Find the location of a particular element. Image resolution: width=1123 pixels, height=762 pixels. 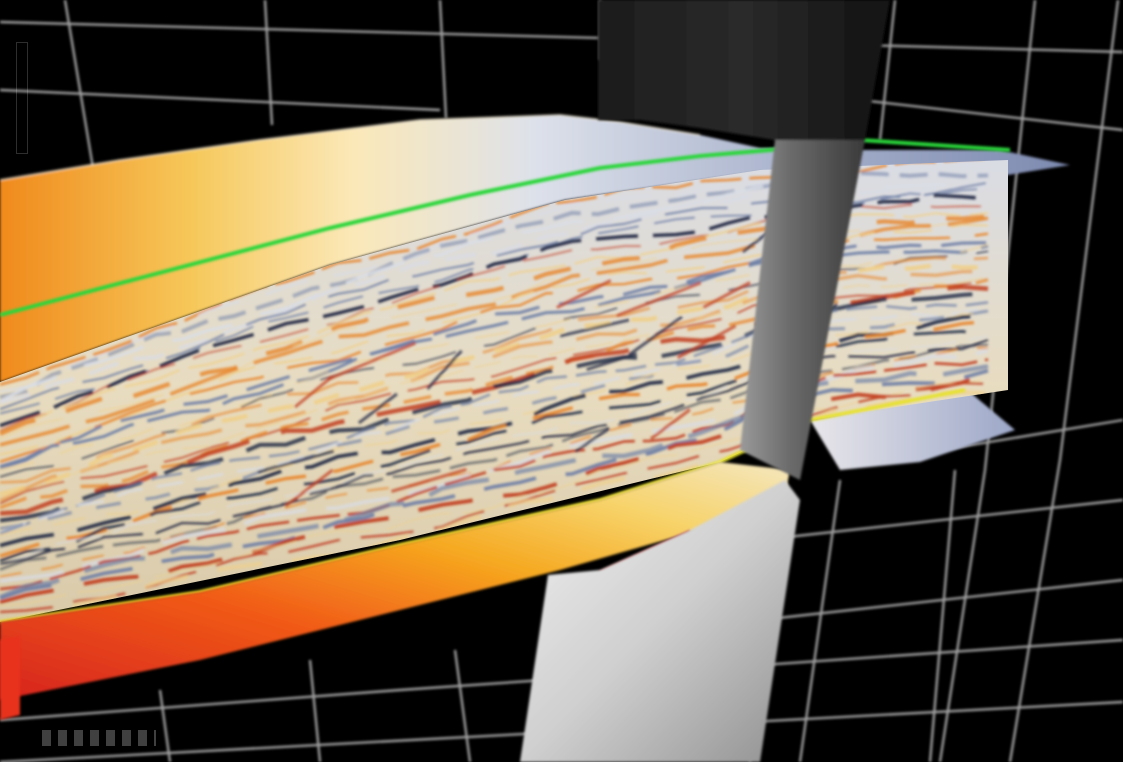

ruler-icon is located at coordinates (99, 738).